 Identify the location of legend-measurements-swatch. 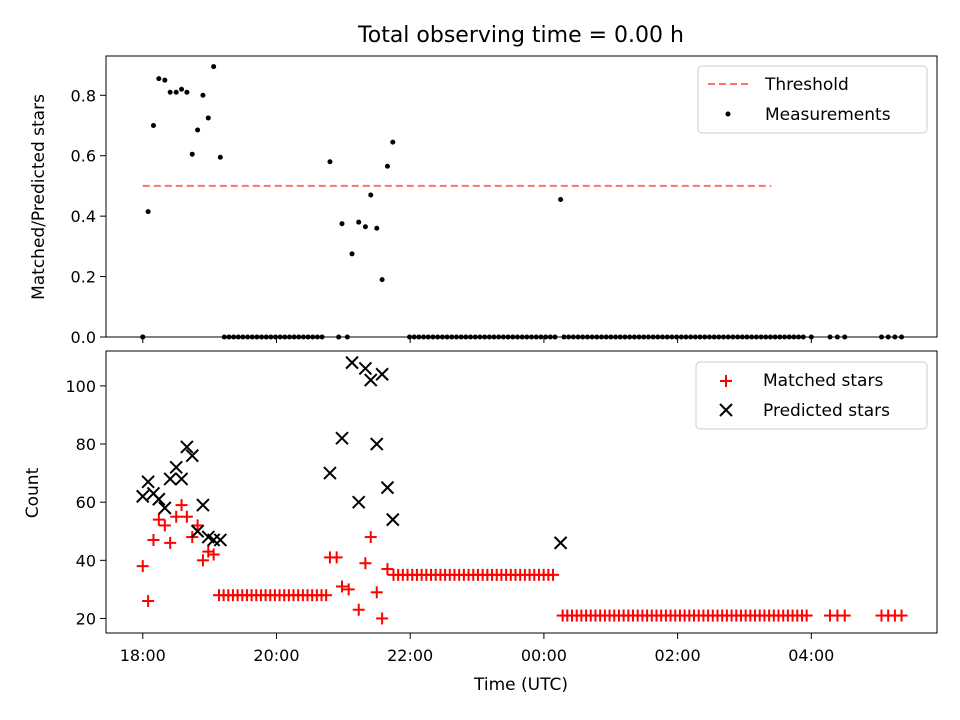
(728, 114).